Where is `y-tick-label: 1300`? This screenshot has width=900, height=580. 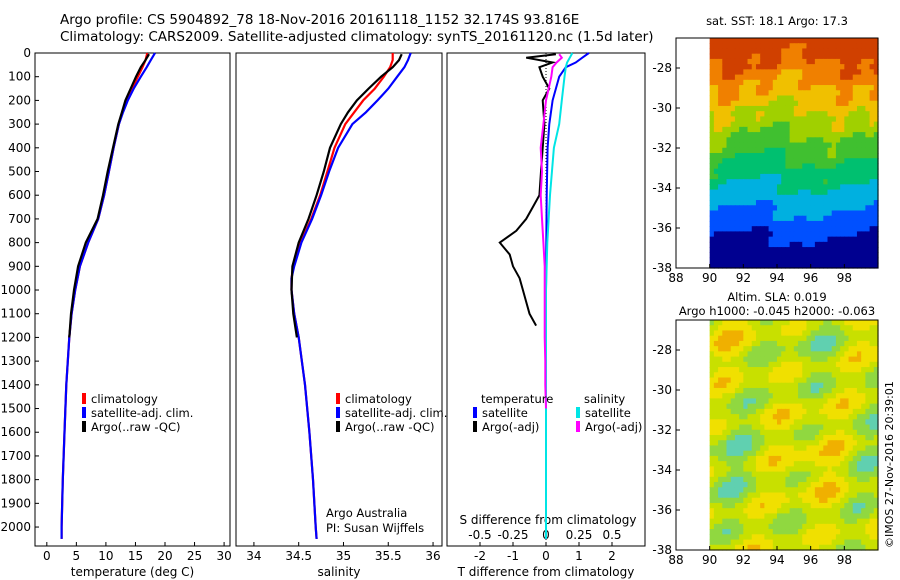
y-tick-label: 1300 is located at coordinates (15, 361).